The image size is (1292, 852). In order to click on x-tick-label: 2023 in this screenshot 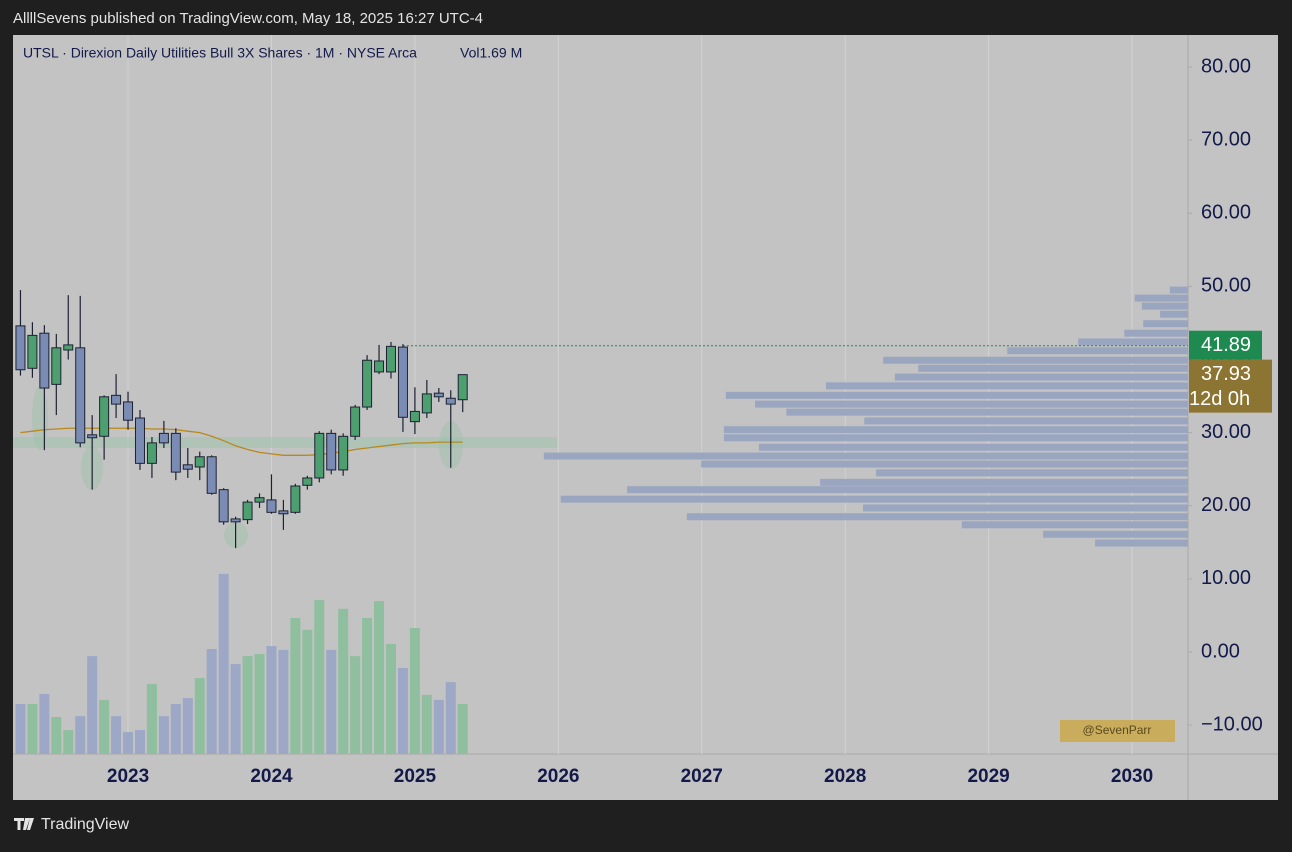, I will do `click(128, 776)`.